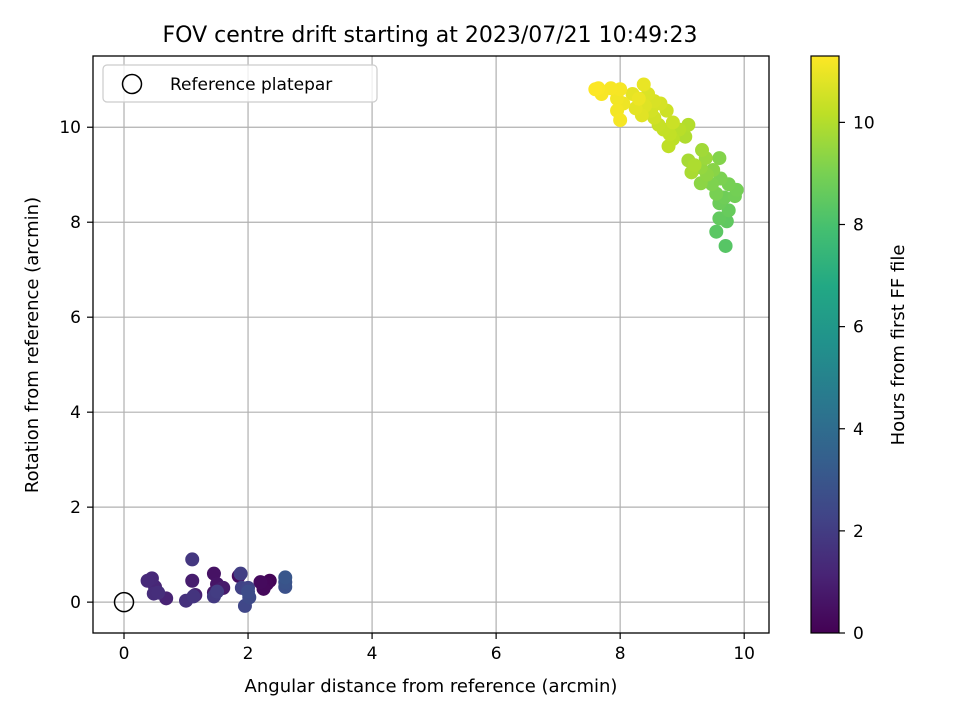 This screenshot has height=720, width=960. Describe the element at coordinates (857, 378) in the screenshot. I see `colorbar-ticks: 0 2 4 6 8 10` at that location.